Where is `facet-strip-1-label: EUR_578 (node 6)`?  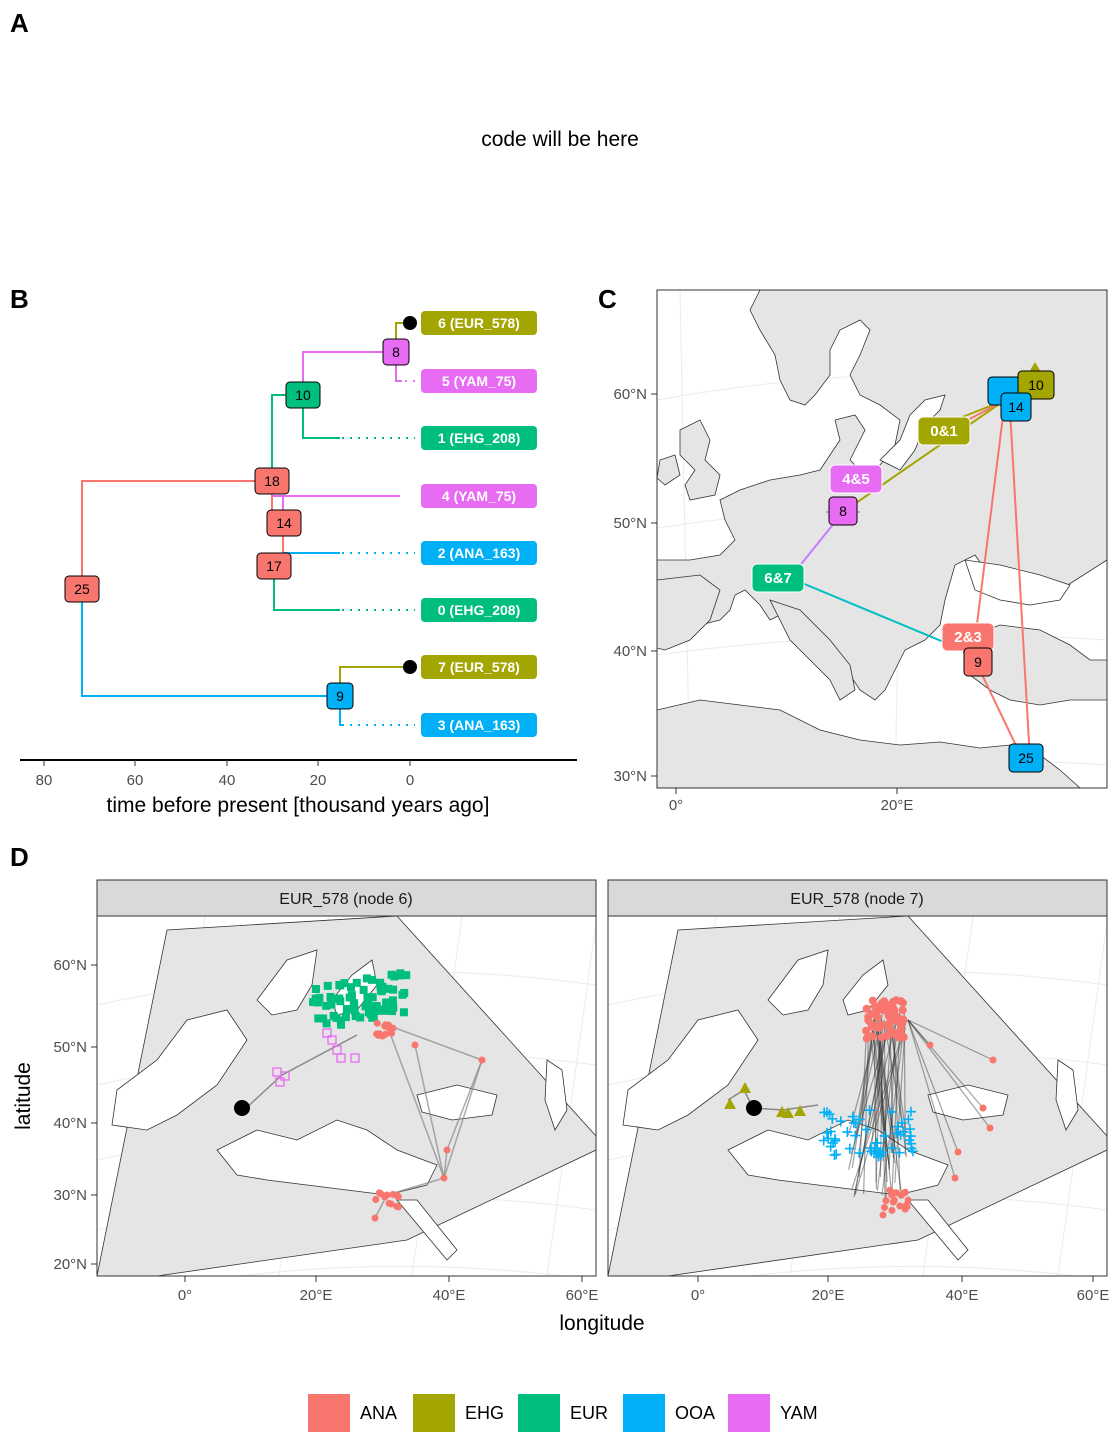 facet-strip-1-label: EUR_578 (node 6) is located at coordinates (345, 899).